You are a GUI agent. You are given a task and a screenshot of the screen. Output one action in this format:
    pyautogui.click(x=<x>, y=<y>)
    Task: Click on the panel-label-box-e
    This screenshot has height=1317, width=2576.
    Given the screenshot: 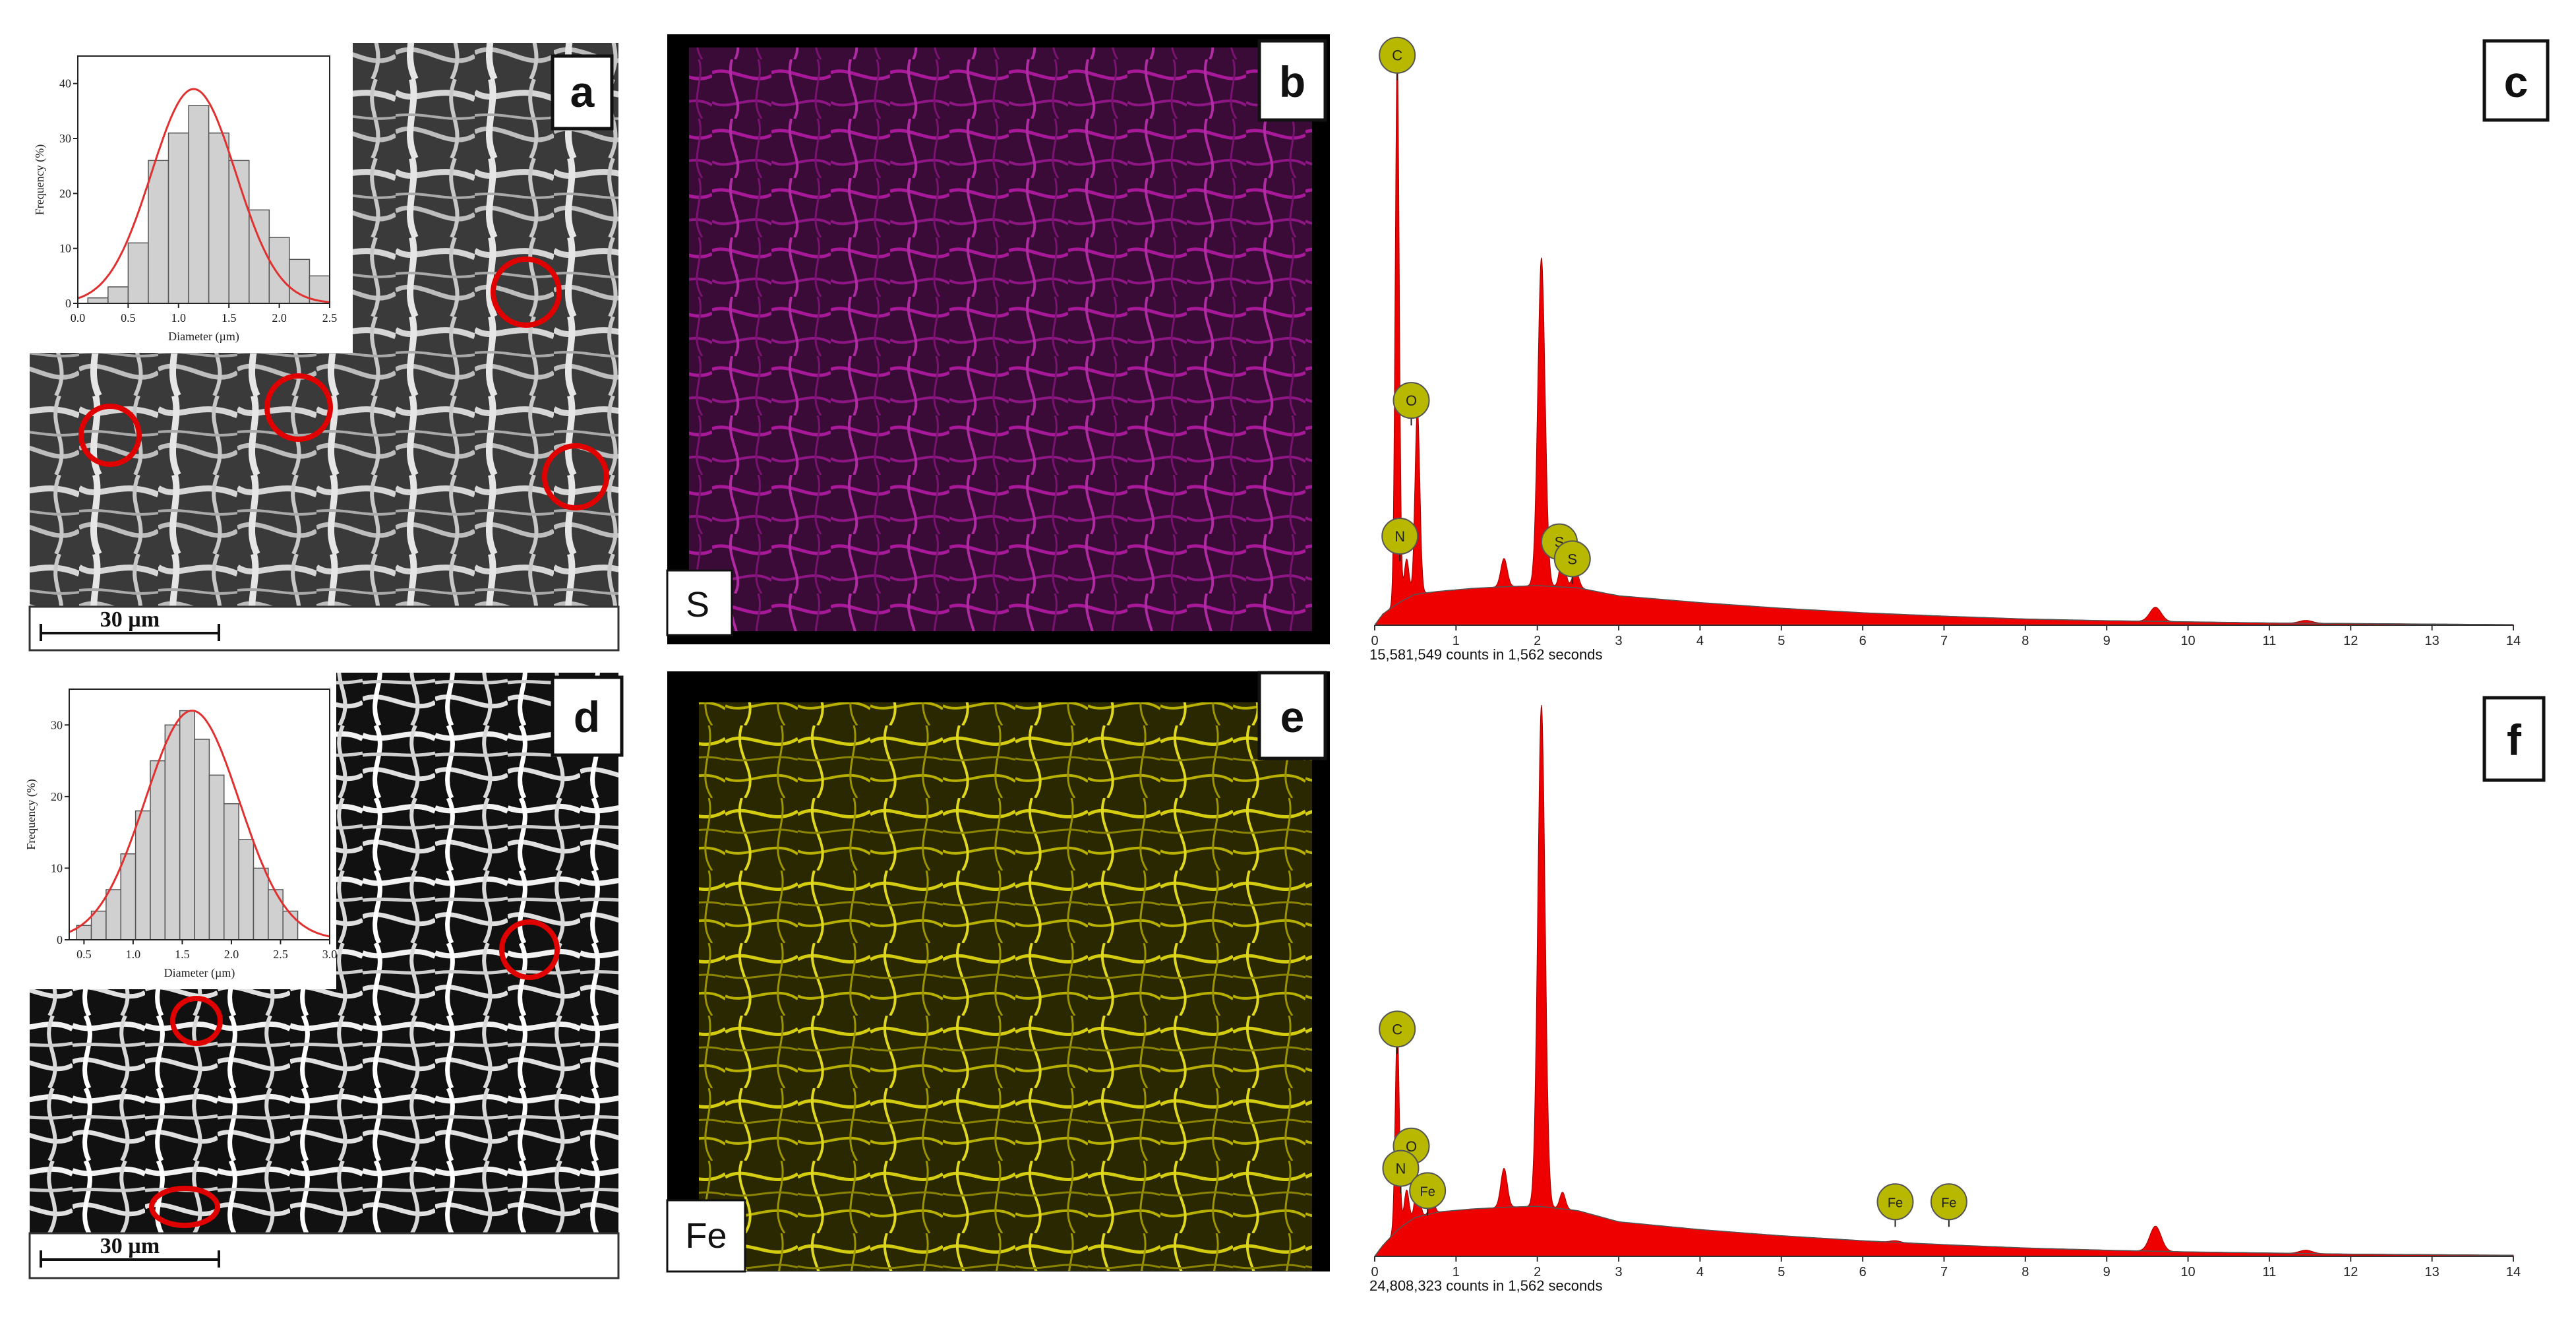 What is the action you would take?
    pyautogui.click(x=1292, y=716)
    